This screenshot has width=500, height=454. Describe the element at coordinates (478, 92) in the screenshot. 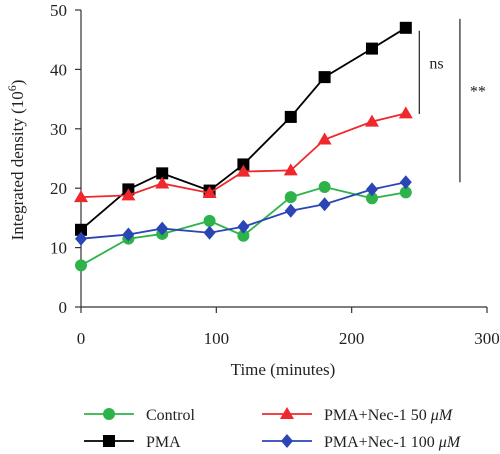

I see `significance-label: **` at that location.